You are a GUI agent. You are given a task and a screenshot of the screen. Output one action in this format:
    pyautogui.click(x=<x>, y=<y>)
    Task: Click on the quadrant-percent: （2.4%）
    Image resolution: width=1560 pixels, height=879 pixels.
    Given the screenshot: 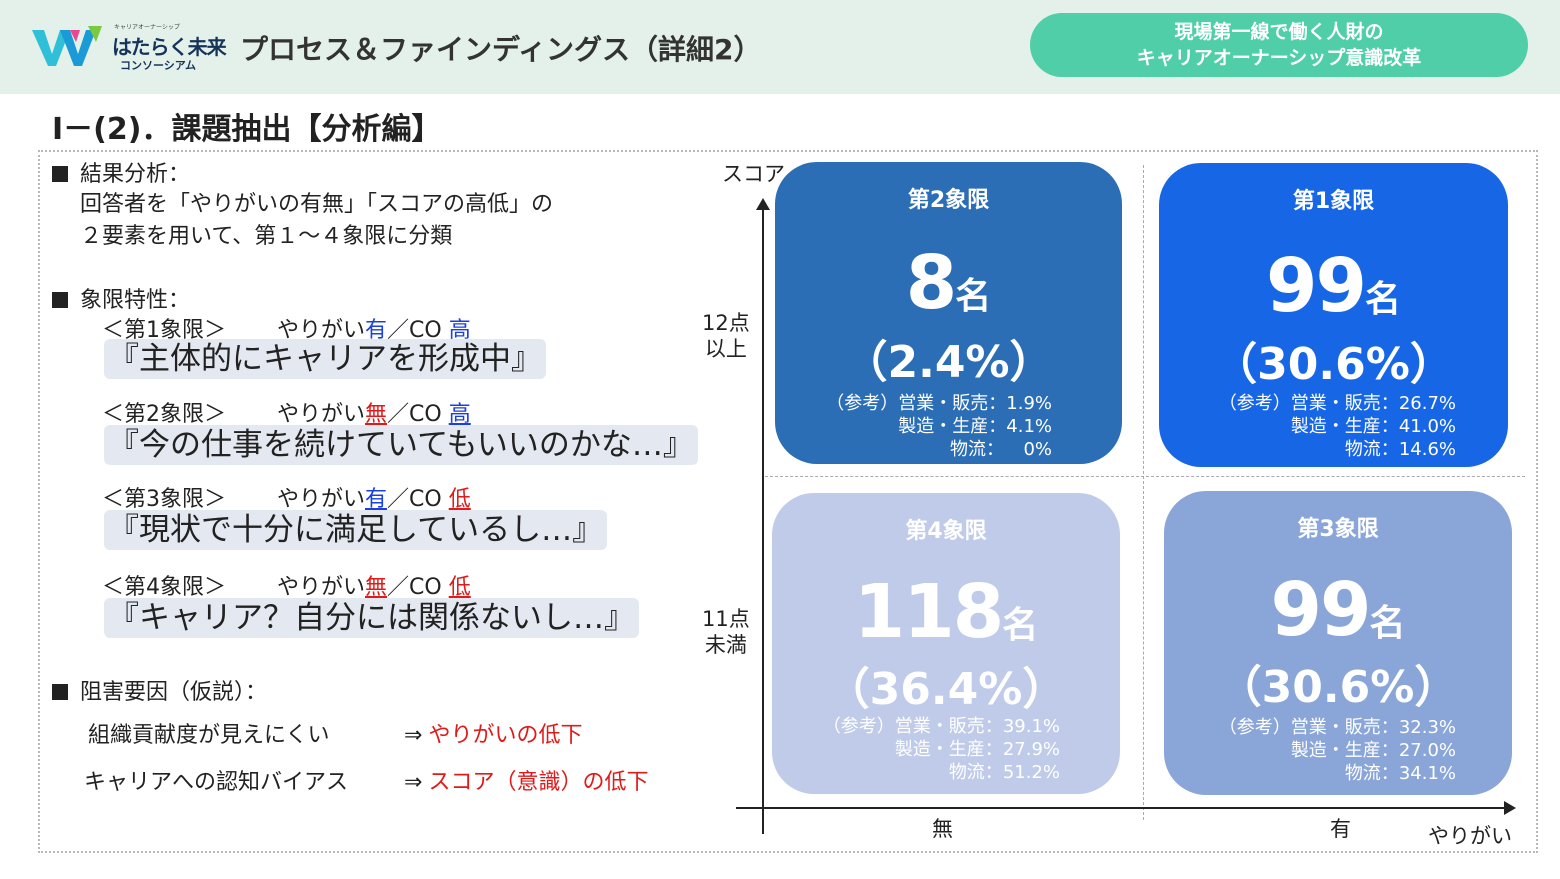 What is the action you would take?
    pyautogui.click(x=948, y=362)
    